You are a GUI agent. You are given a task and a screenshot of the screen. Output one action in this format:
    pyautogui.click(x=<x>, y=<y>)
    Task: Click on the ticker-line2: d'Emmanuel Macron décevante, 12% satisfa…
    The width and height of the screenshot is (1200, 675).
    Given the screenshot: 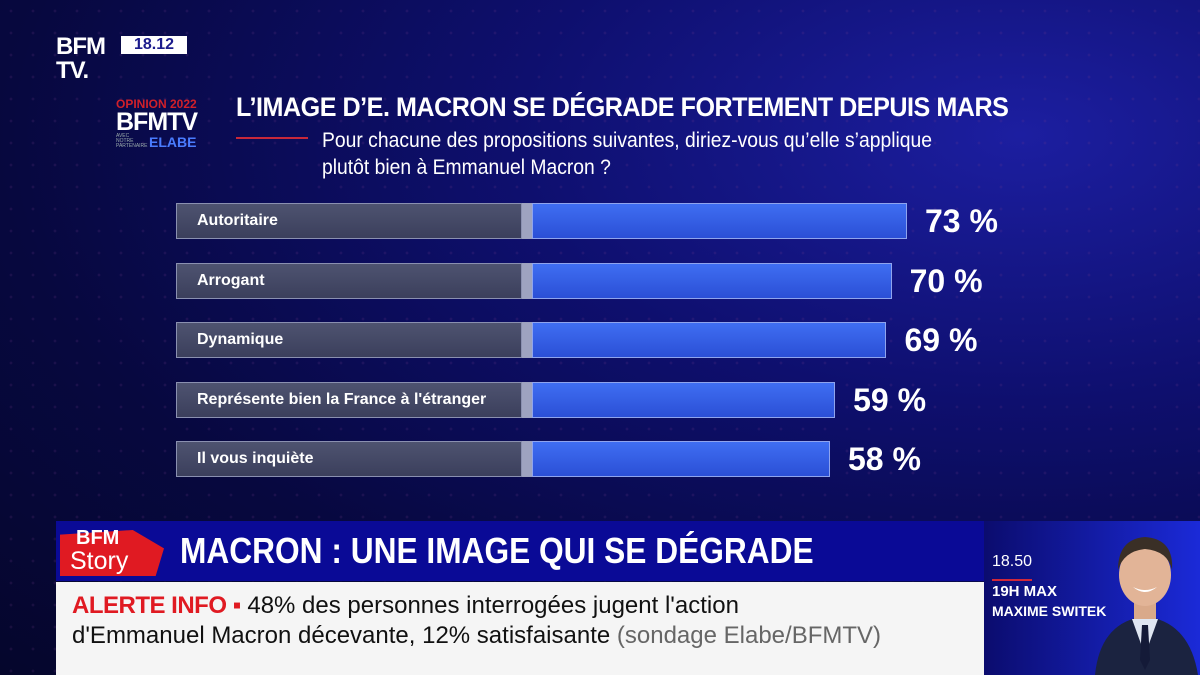 What is the action you would take?
    pyautogui.click(x=341, y=635)
    